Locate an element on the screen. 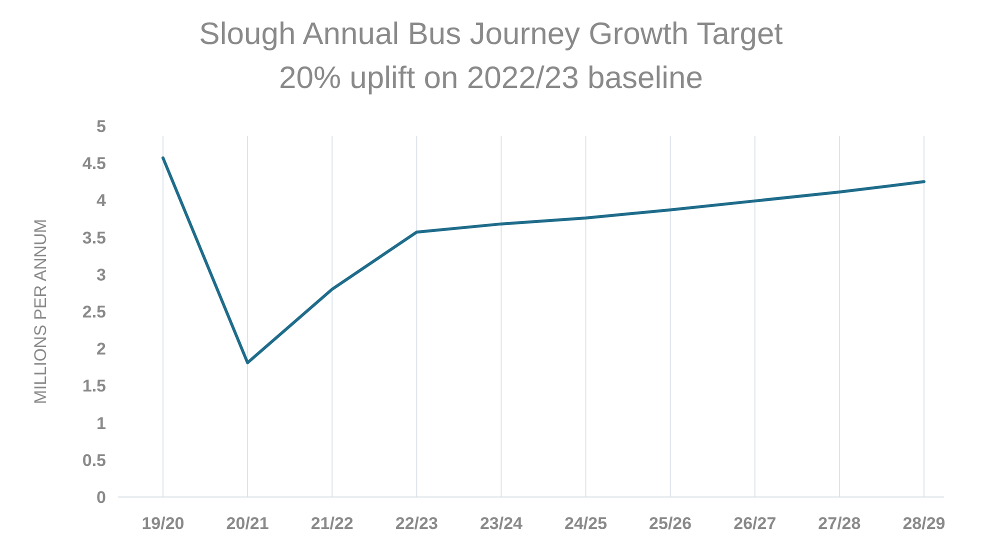  x-tick-label: 28/29 is located at coordinates (924, 523).